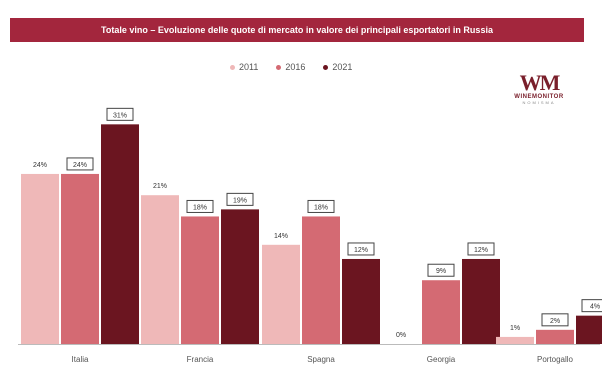  What do you see at coordinates (342, 67) in the screenshot?
I see `legend-label-2021: 2021` at bounding box center [342, 67].